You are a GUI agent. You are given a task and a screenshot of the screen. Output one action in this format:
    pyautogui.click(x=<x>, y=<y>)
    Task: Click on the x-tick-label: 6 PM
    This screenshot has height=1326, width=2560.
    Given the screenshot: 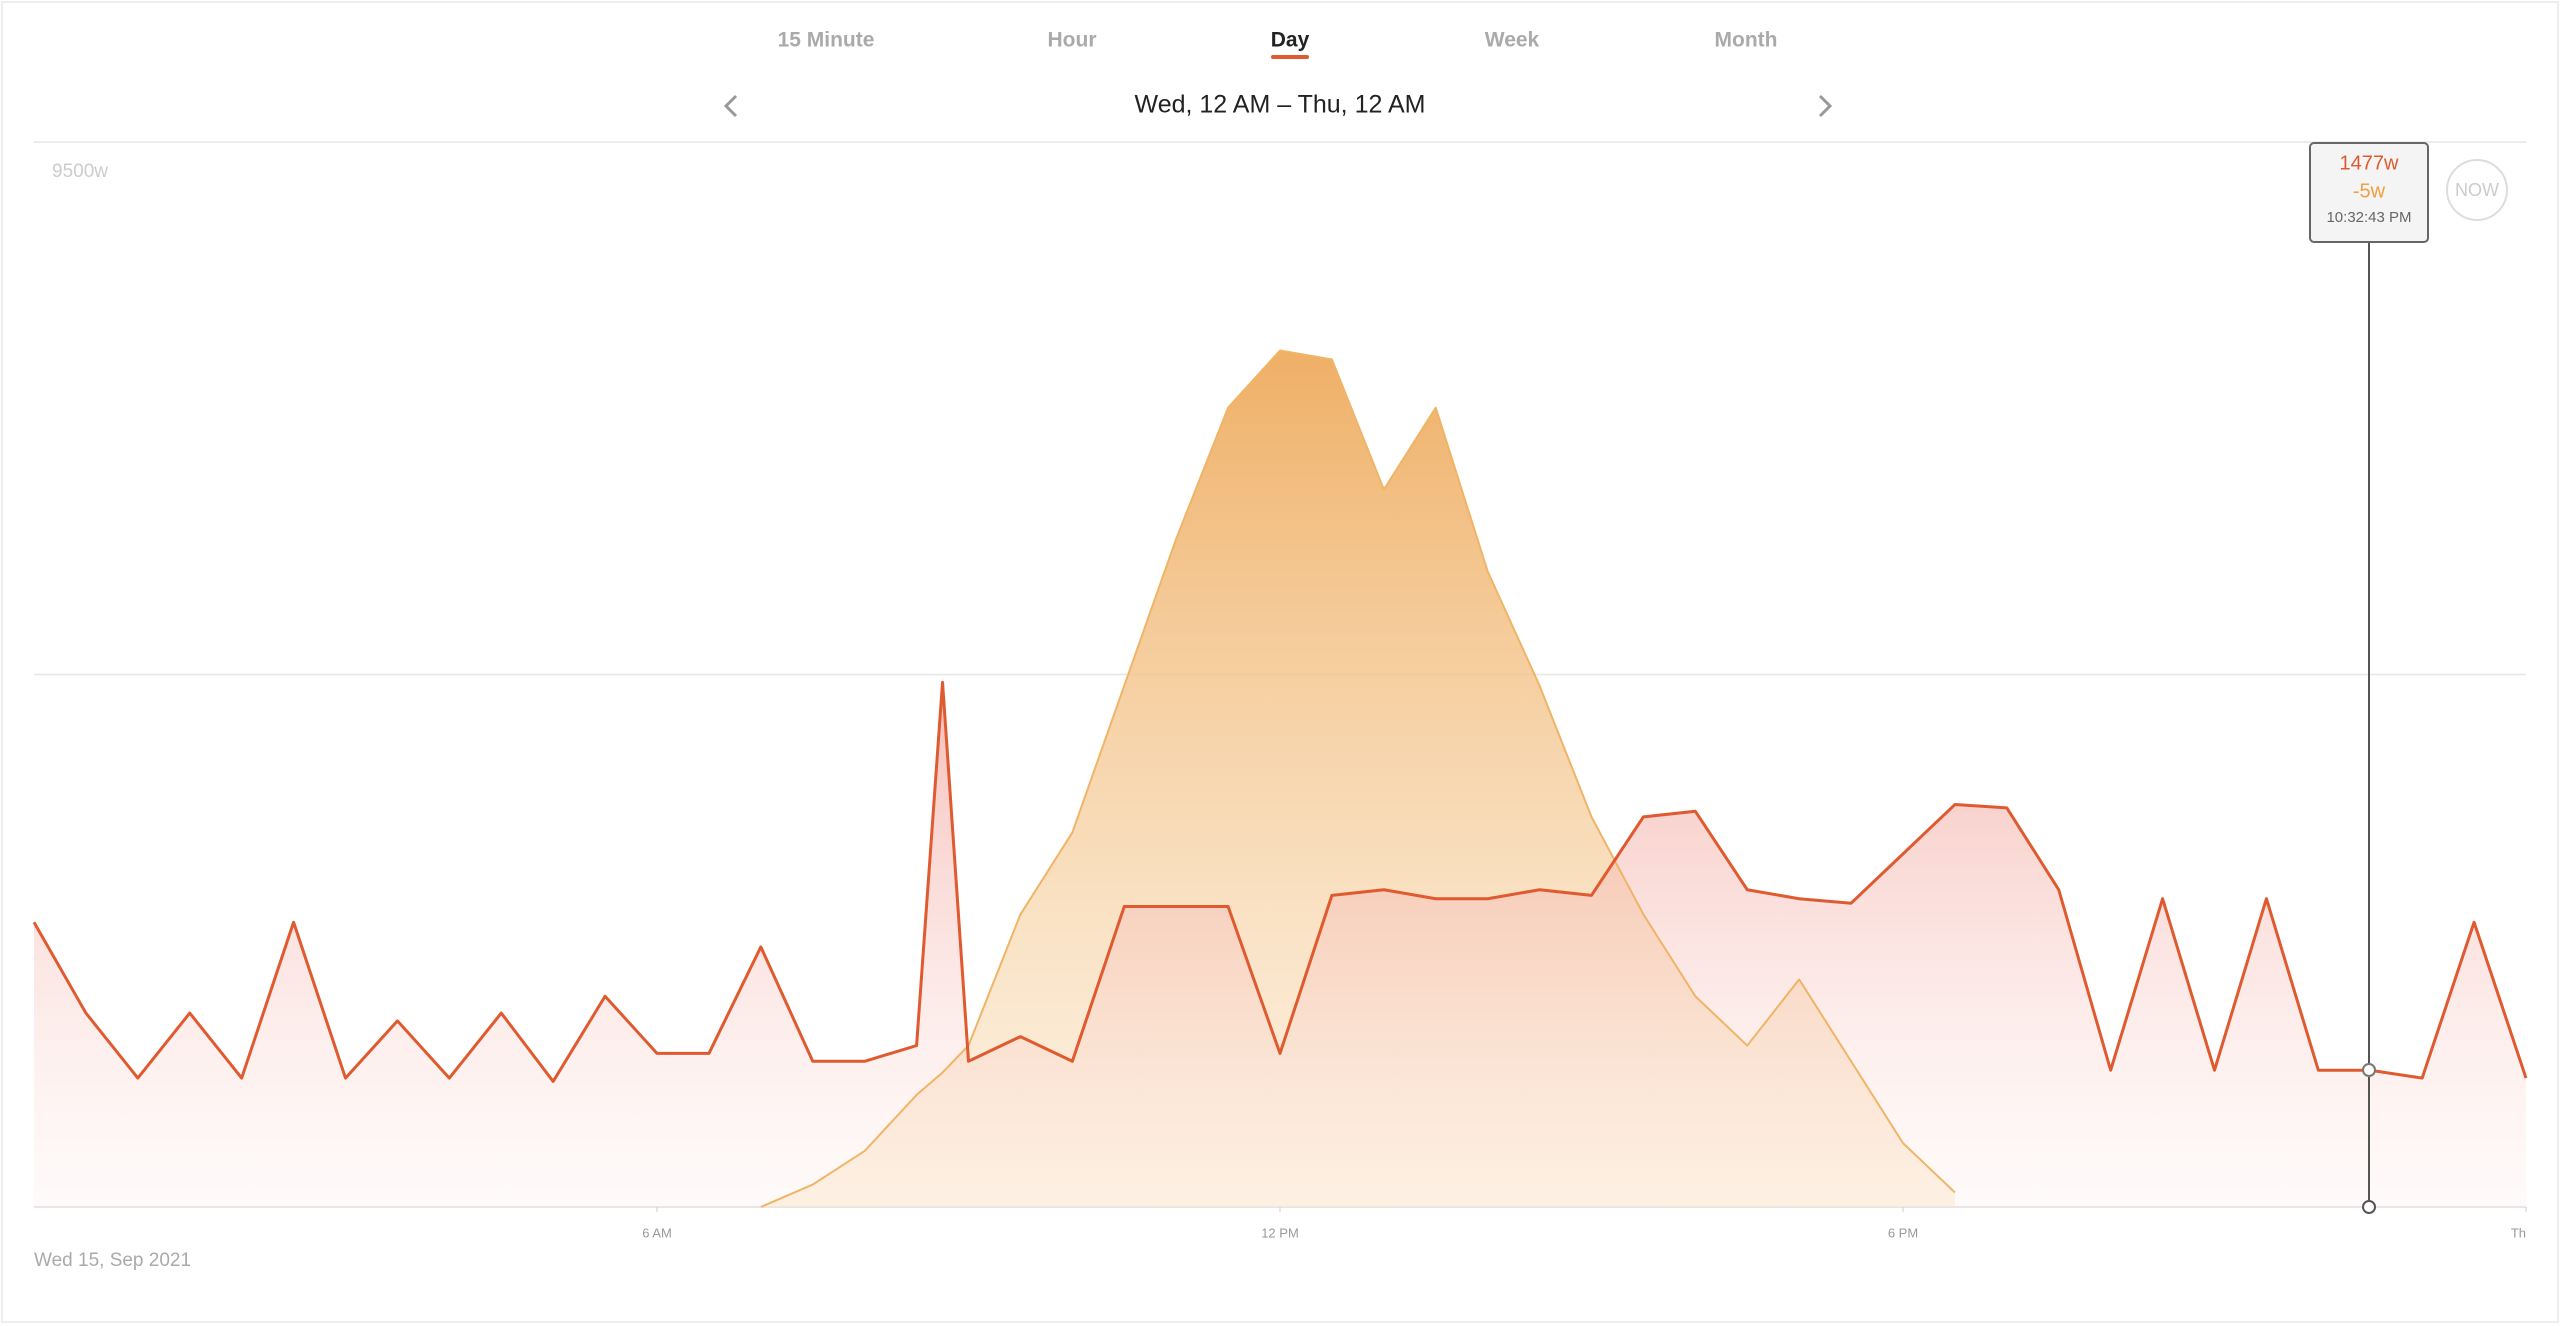 What is the action you would take?
    pyautogui.click(x=1903, y=1232)
    